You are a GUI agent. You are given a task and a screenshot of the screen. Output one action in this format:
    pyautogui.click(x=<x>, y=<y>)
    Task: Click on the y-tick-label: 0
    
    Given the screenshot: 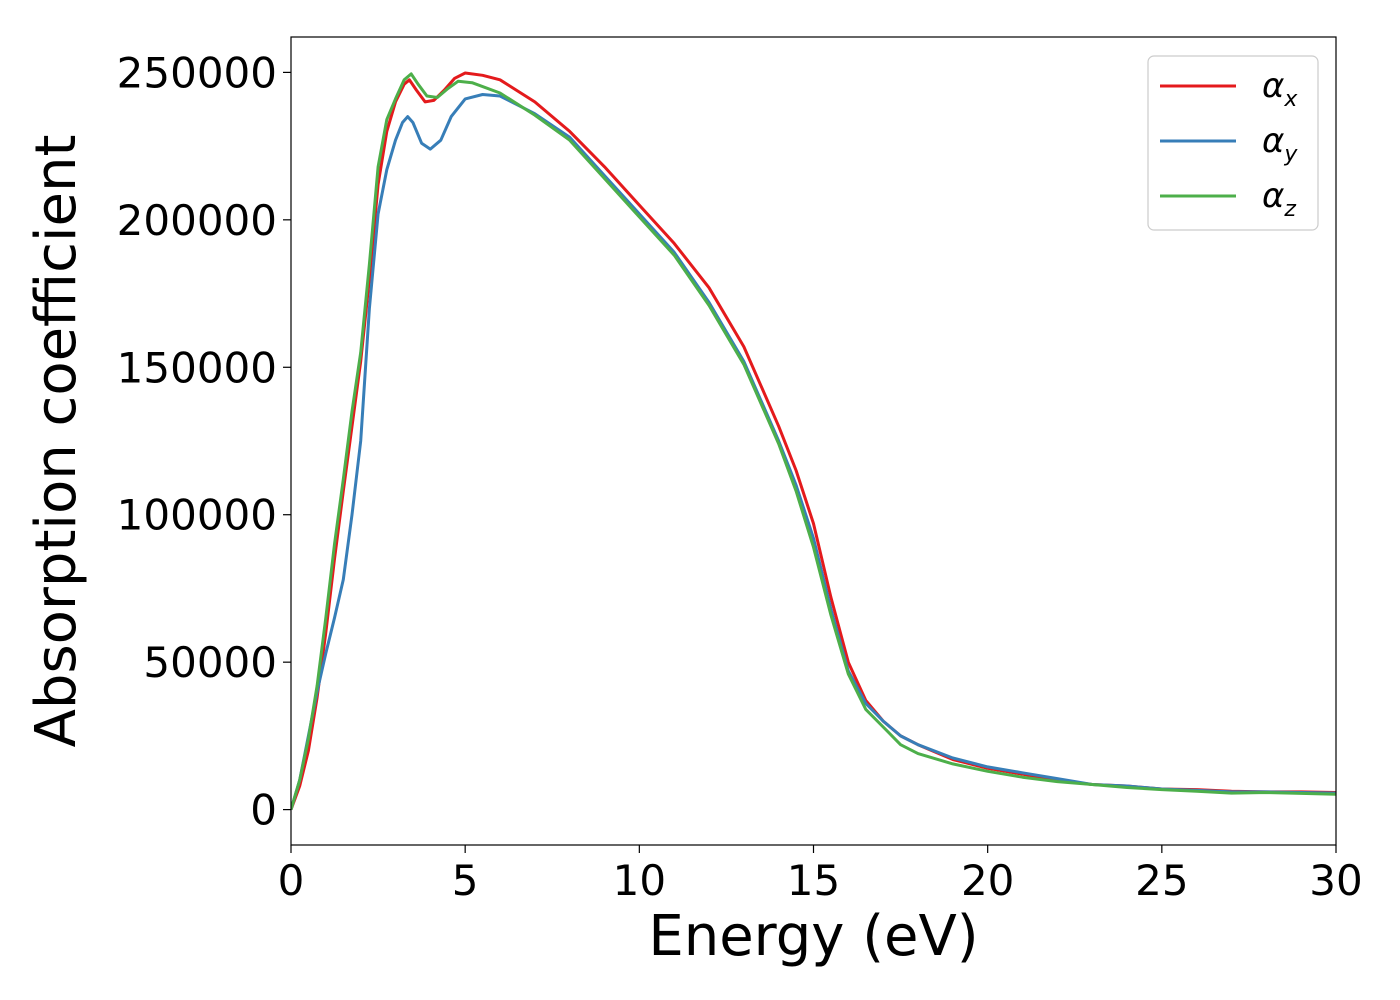 What is the action you would take?
    pyautogui.click(x=263, y=810)
    